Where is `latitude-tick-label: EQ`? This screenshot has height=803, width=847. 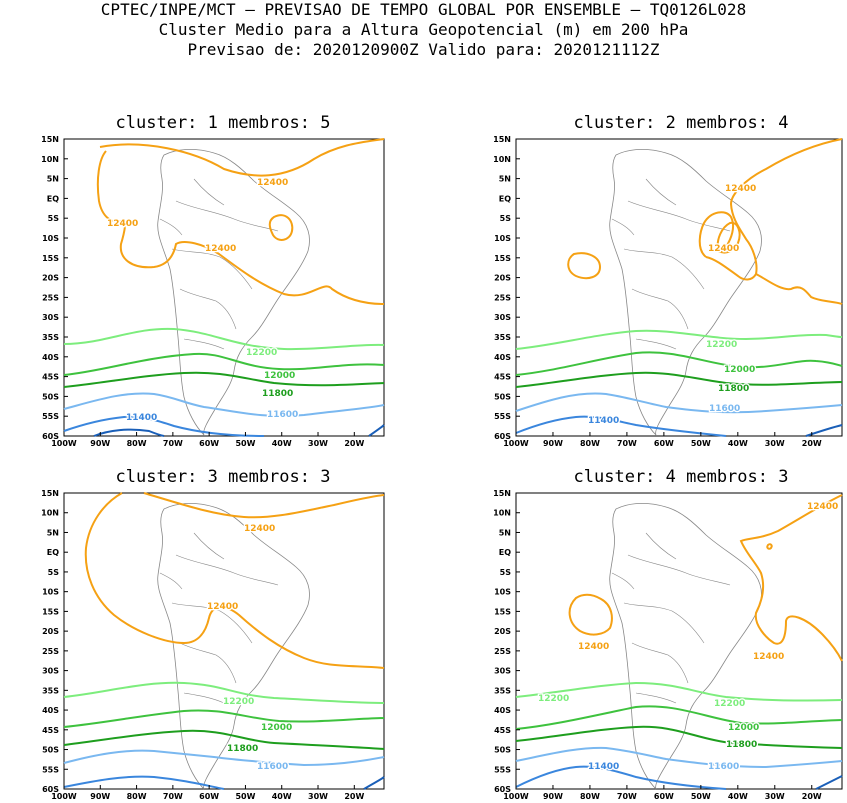 latitude-tick-label: EQ is located at coordinates (53, 198).